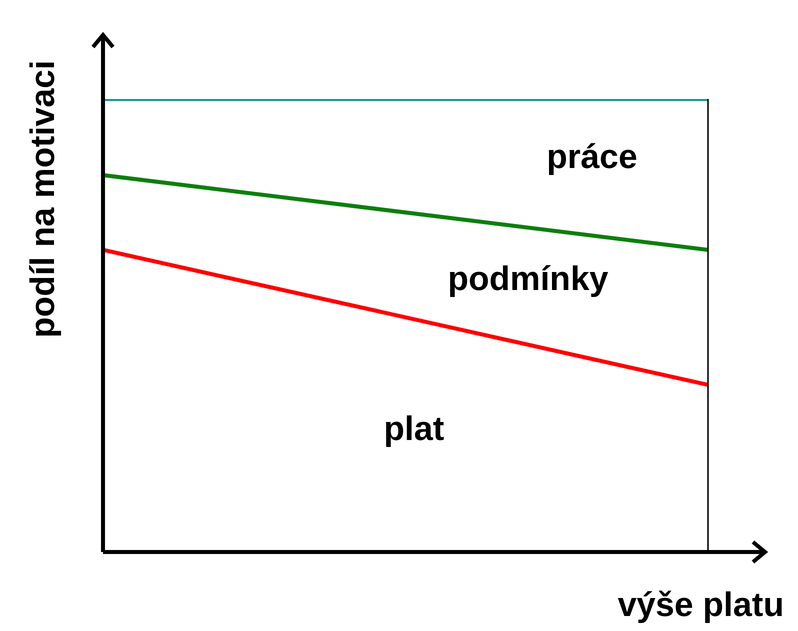  Describe the element at coordinates (592, 157) in the screenshot. I see `annotation: práce` at that location.